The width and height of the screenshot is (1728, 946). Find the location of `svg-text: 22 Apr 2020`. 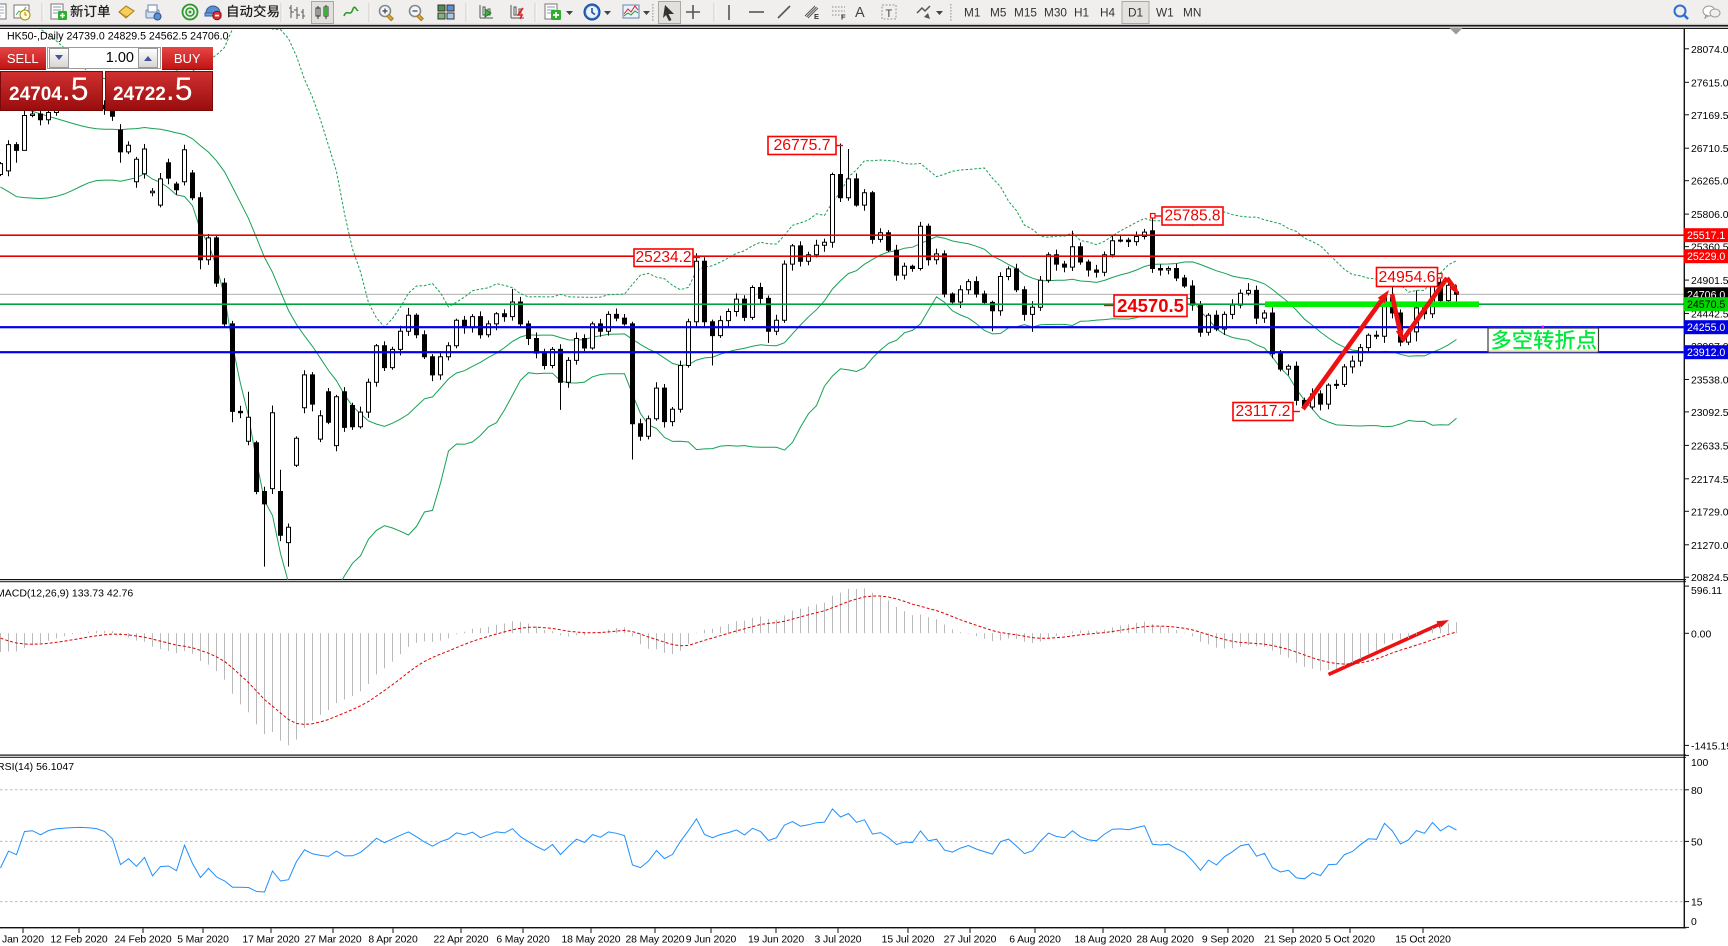

svg-text: 22 Apr 2020 is located at coordinates (461, 940).